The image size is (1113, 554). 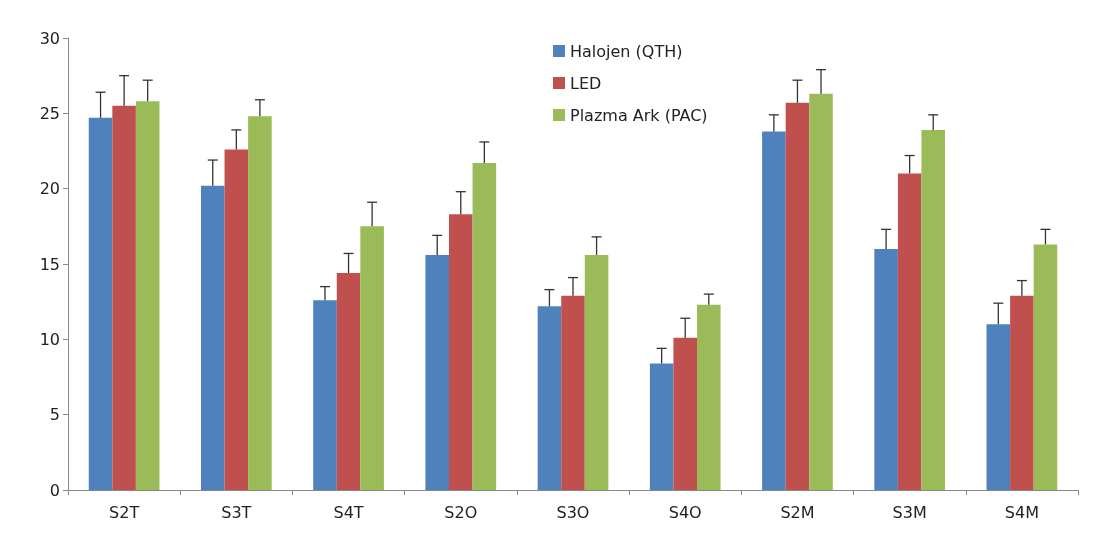 I want to click on x-tick-label: S2T, so click(x=124, y=512).